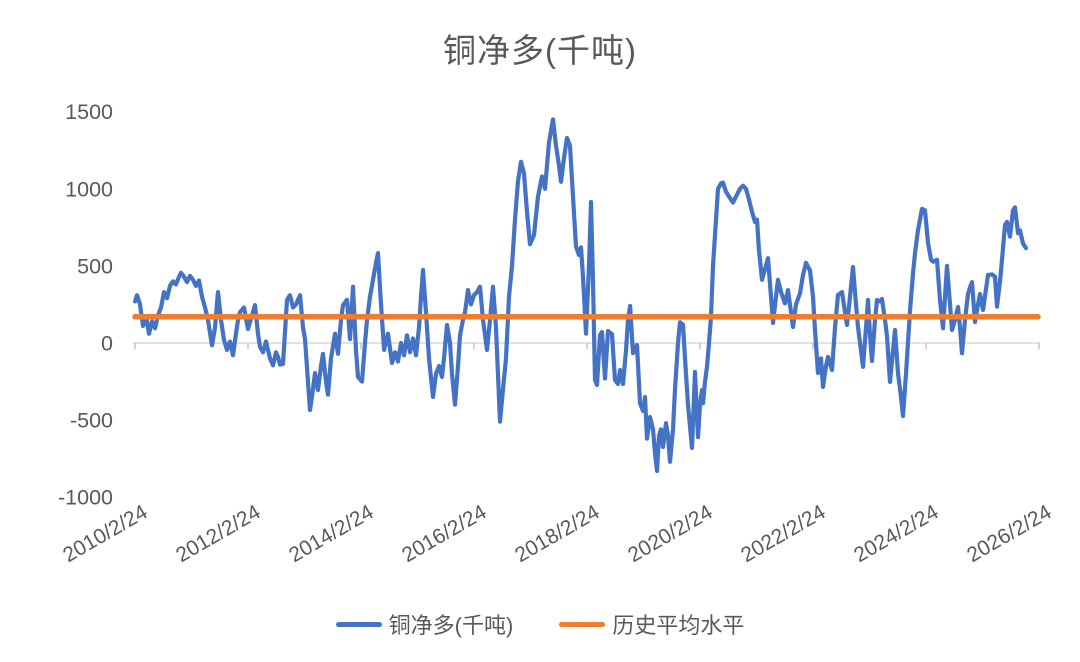  Describe the element at coordinates (557, 533) in the screenshot. I see `x-axis-label: 2018/2/24` at that location.